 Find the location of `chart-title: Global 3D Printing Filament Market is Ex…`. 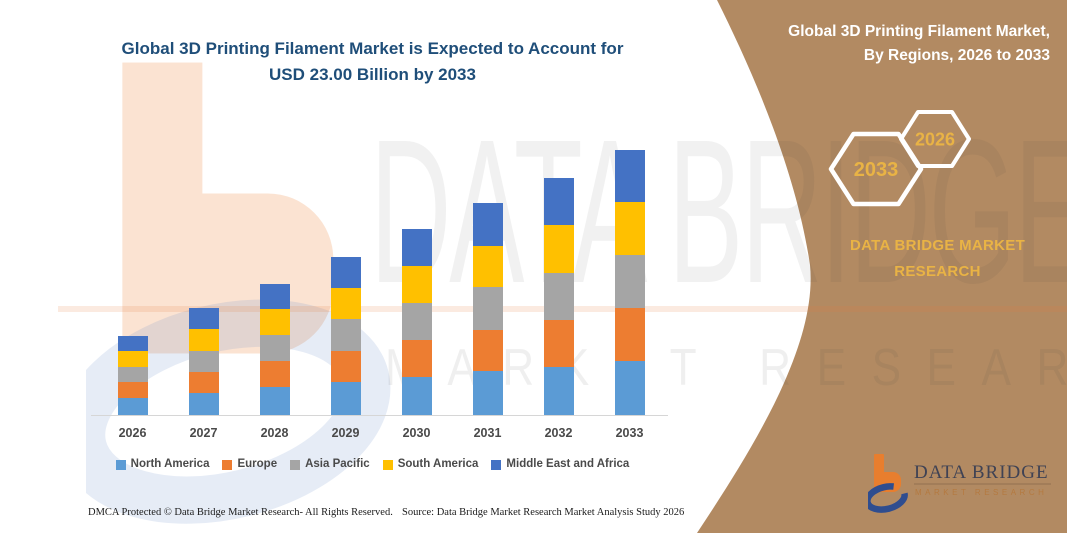

chart-title: Global 3D Printing Filament Market is Ex… is located at coordinates (372, 62).